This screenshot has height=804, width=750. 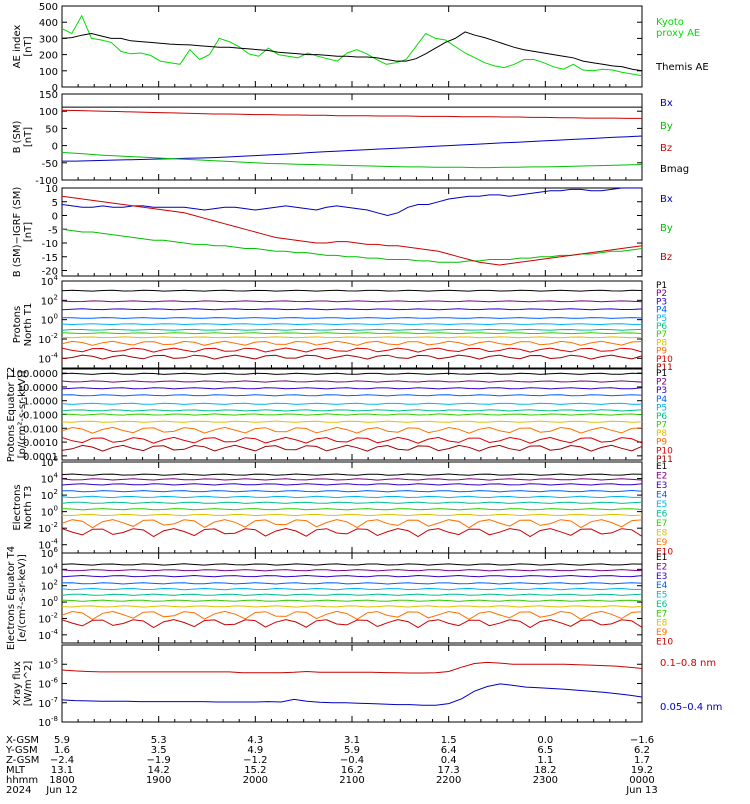 What do you see at coordinates (352, 515) in the screenshot?
I see `channel-line-e8` at bounding box center [352, 515].